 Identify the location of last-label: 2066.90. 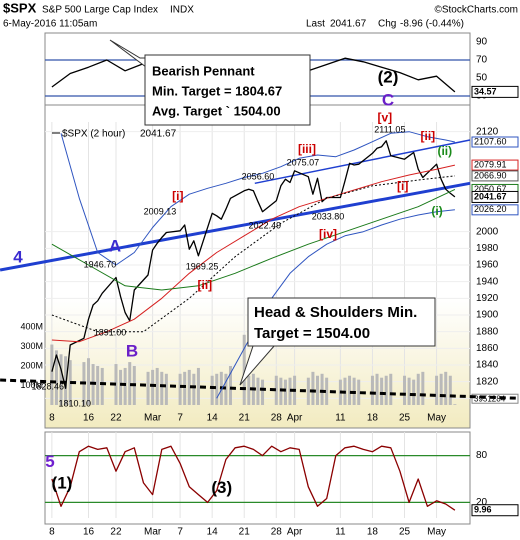
(490, 175).